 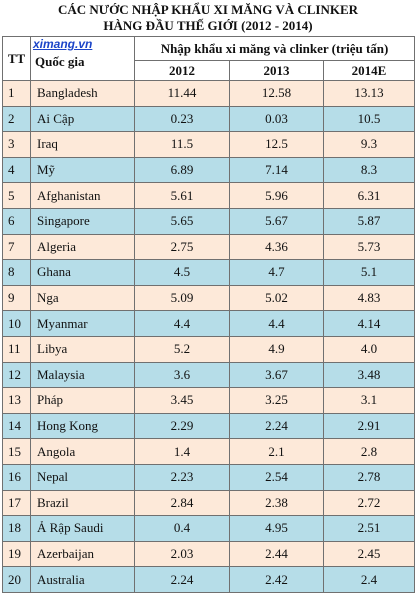 What do you see at coordinates (16, 170) in the screenshot?
I see `row-number: 4` at bounding box center [16, 170].